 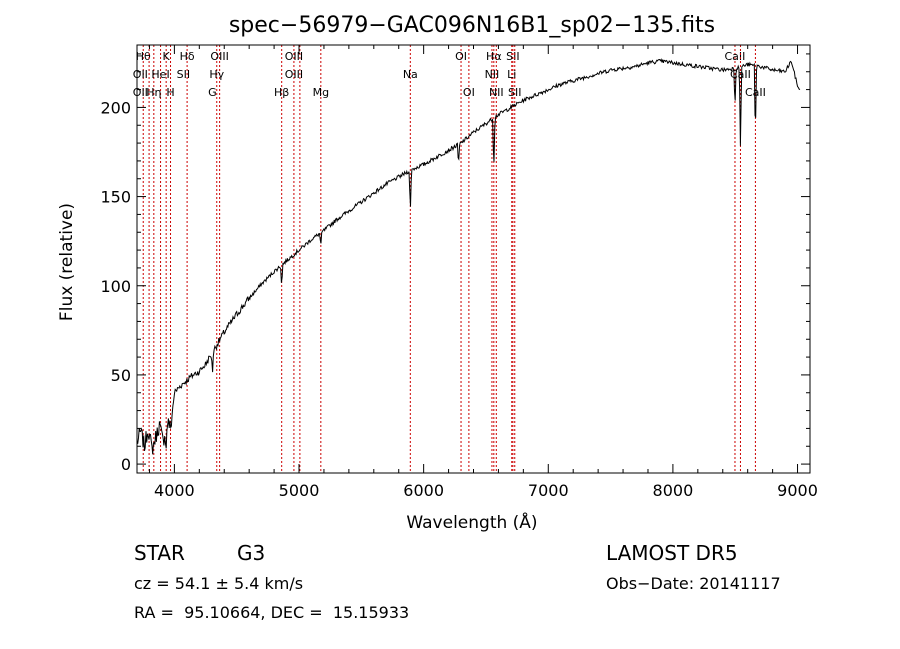 What do you see at coordinates (299, 490) in the screenshot?
I see `x-tick-label: 5000` at bounding box center [299, 490].